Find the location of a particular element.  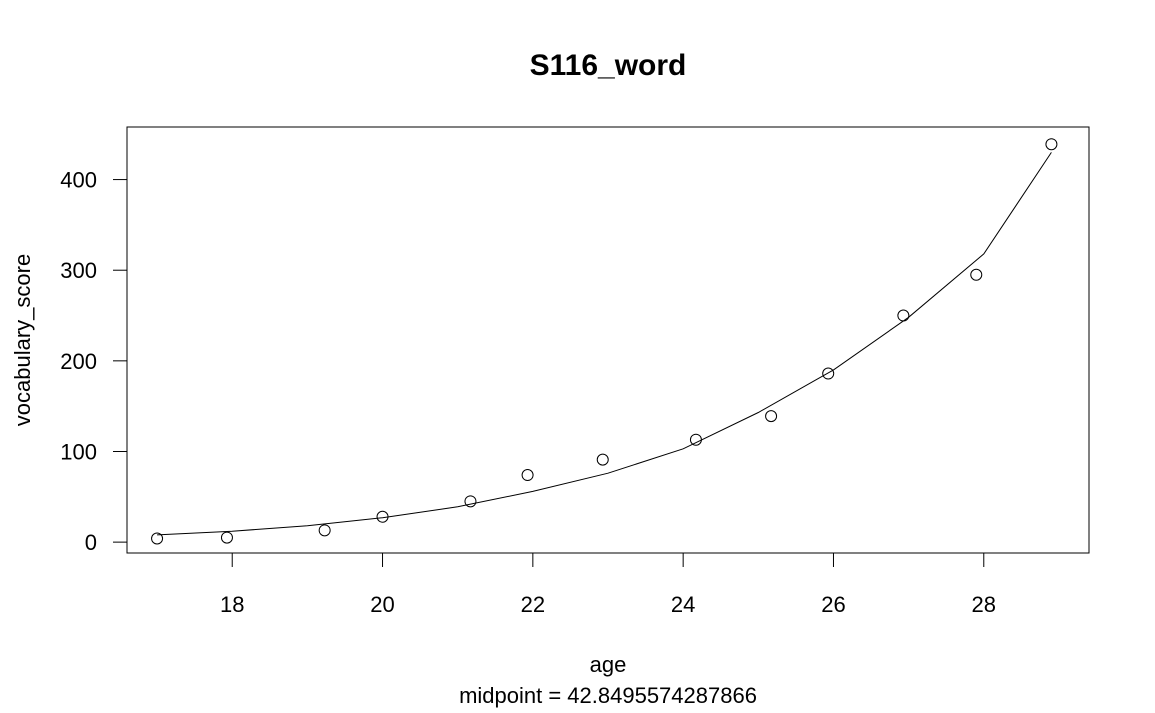

x-tick-label: 22 is located at coordinates (533, 604).